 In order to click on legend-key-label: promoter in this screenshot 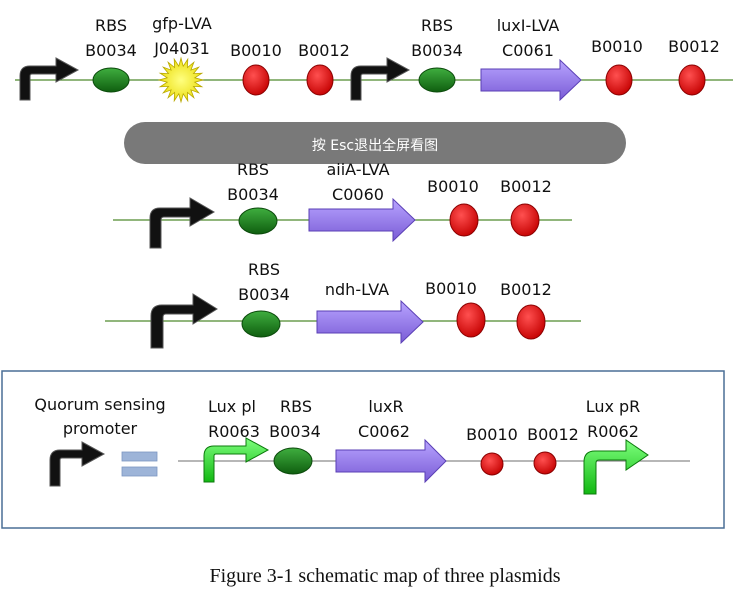, I will do `click(100, 428)`.